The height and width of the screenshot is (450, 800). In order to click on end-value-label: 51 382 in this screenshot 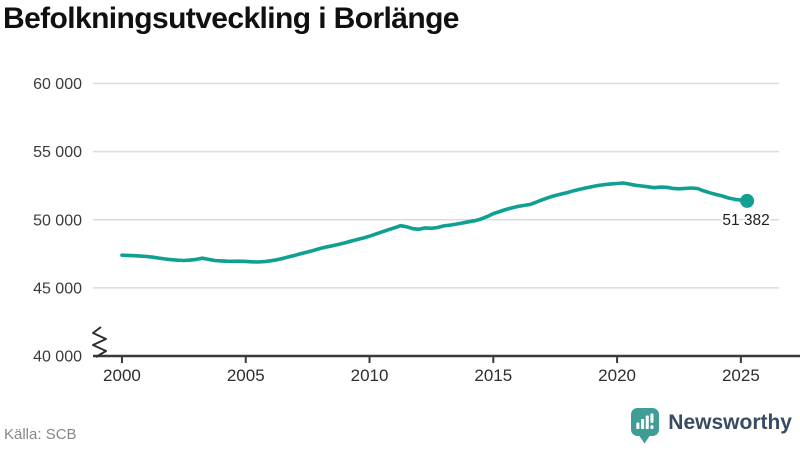, I will do `click(745, 220)`.